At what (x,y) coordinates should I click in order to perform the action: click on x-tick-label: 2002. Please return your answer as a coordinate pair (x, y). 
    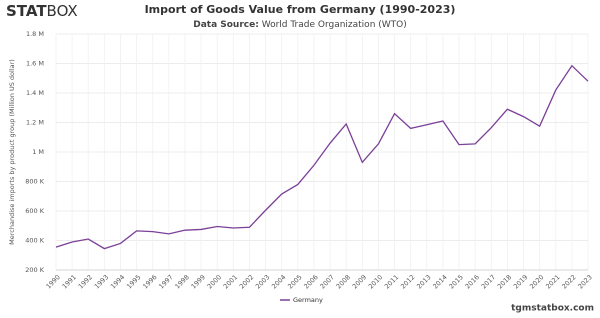
    Looking at the image, I should click on (246, 281).